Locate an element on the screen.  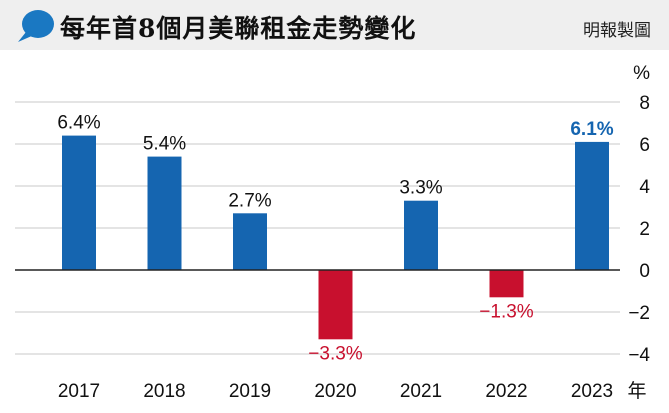
data-label: 6.1% is located at coordinates (591, 129).